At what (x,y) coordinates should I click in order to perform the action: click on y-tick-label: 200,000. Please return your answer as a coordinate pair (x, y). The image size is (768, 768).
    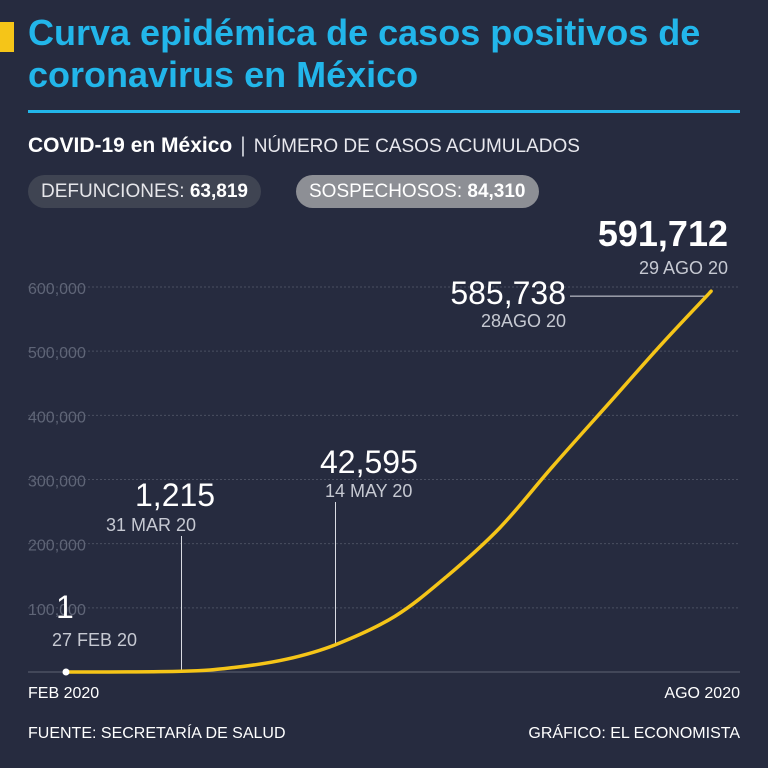
    Looking at the image, I should click on (57, 546).